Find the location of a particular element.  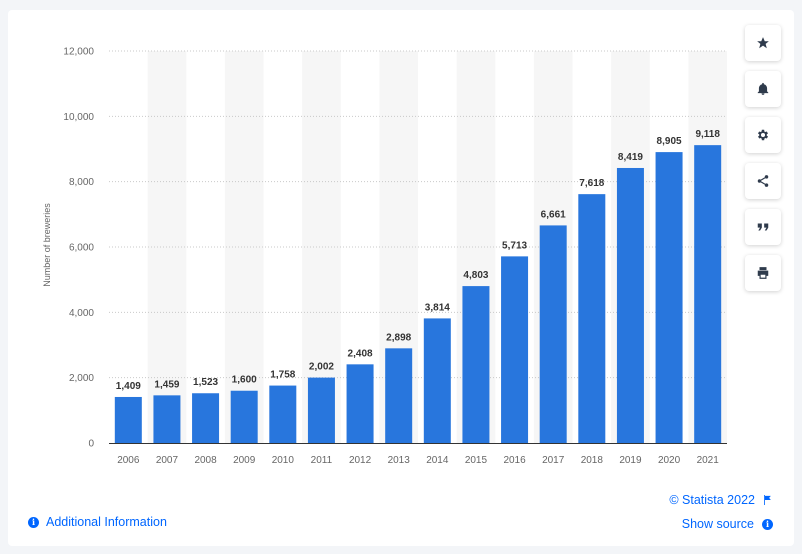

data-label: 3,814 is located at coordinates (437, 307).